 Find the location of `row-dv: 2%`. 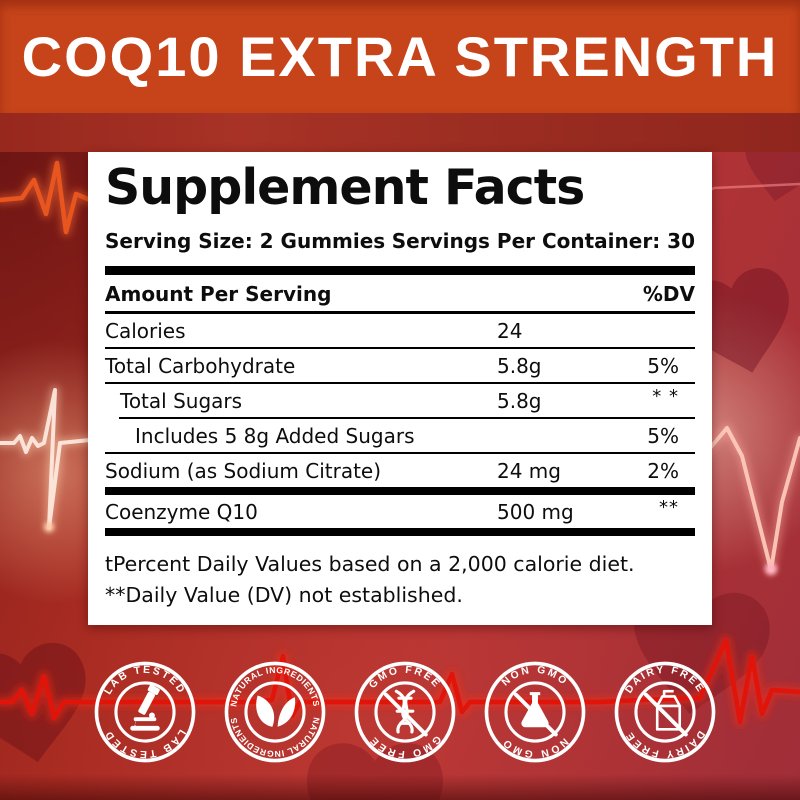

row-dv: 2% is located at coordinates (663, 470).